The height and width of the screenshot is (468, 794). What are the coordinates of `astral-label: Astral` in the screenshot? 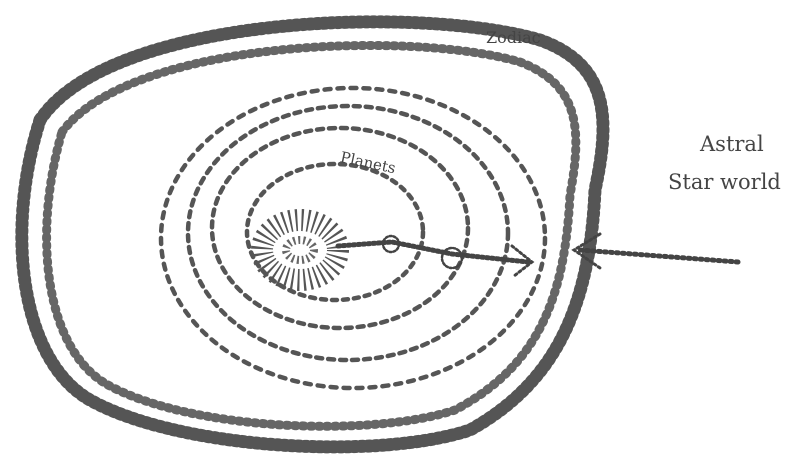 It's located at (732, 144).